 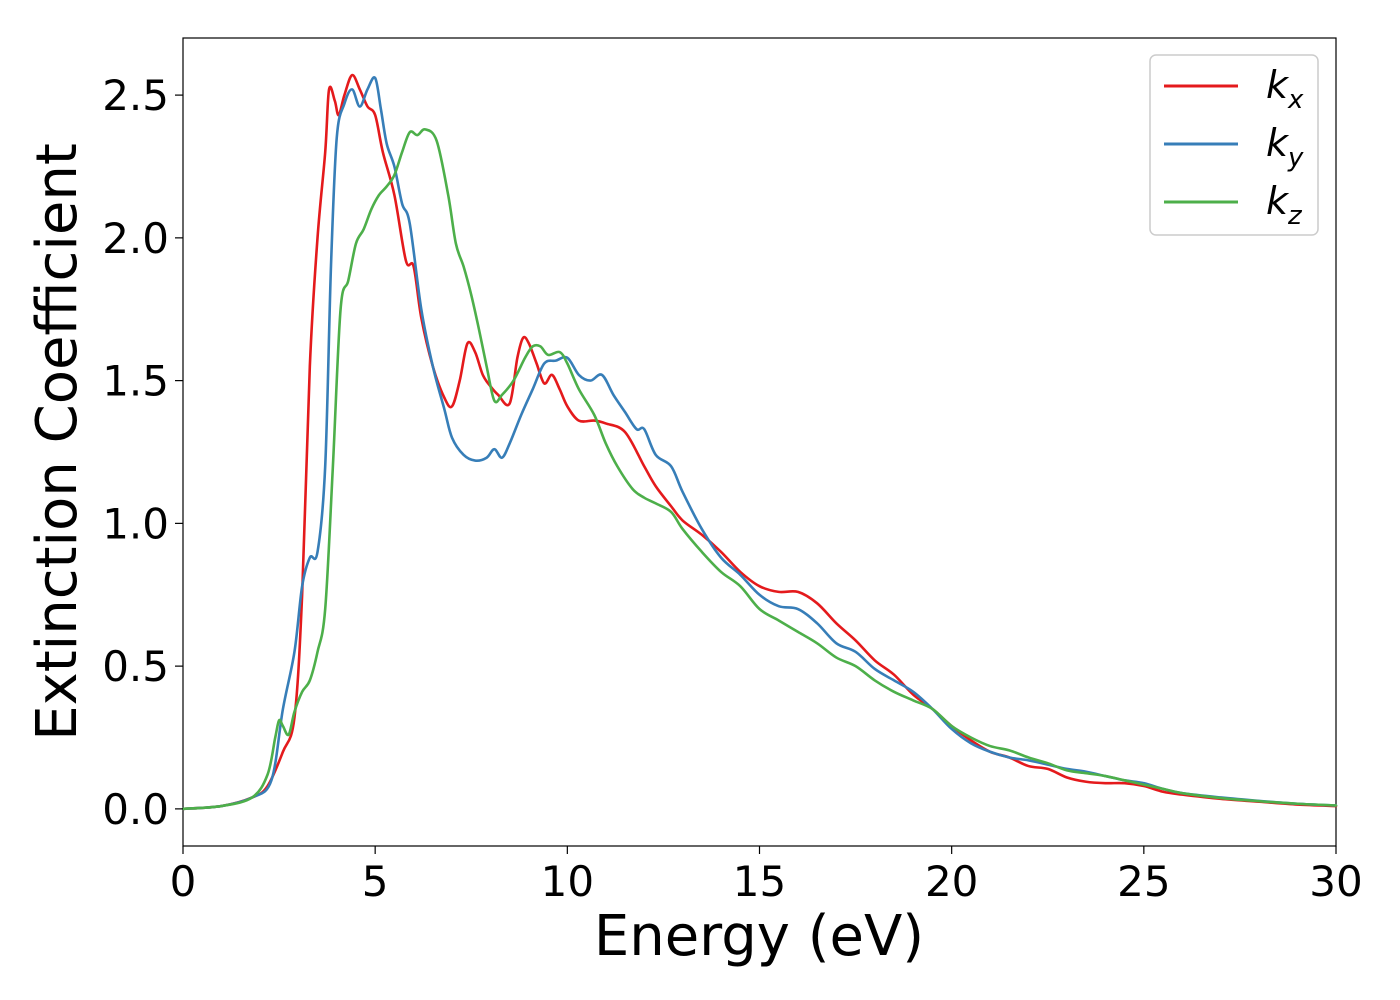 I want to click on legend: kx ky kz, so click(x=1234, y=145).